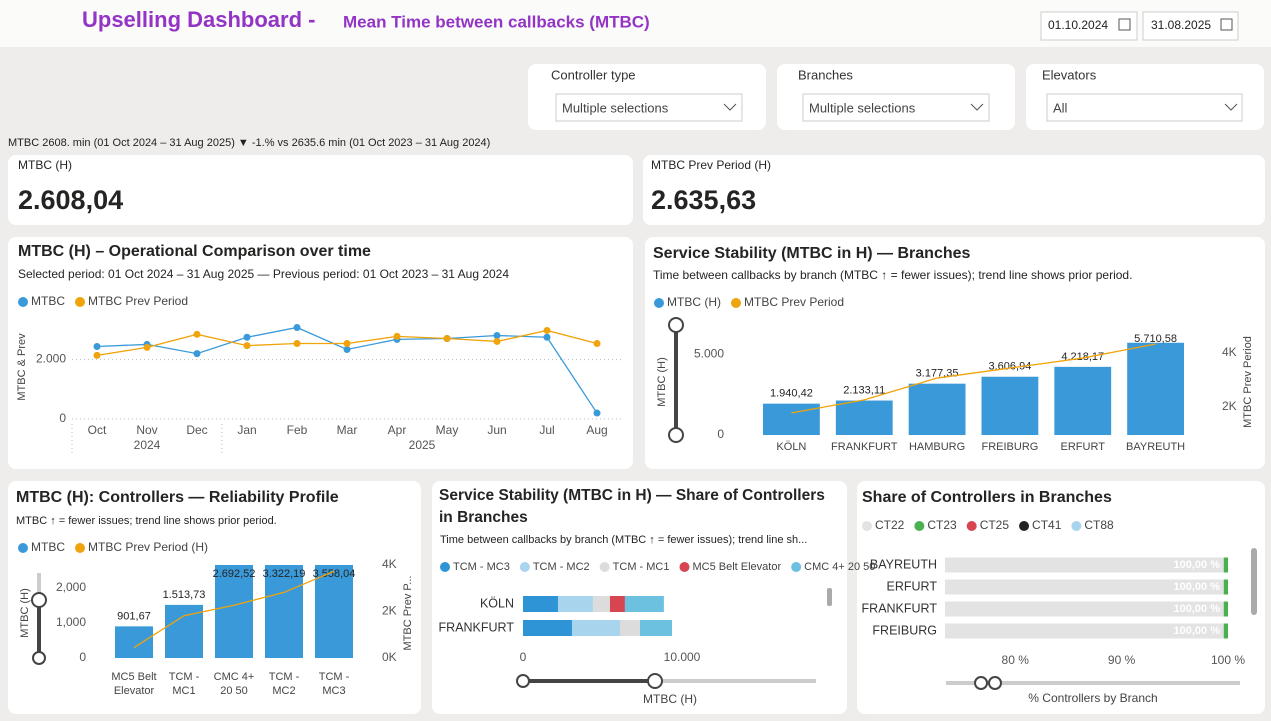  I want to click on date-text: 31.08.2025, so click(1181, 25).